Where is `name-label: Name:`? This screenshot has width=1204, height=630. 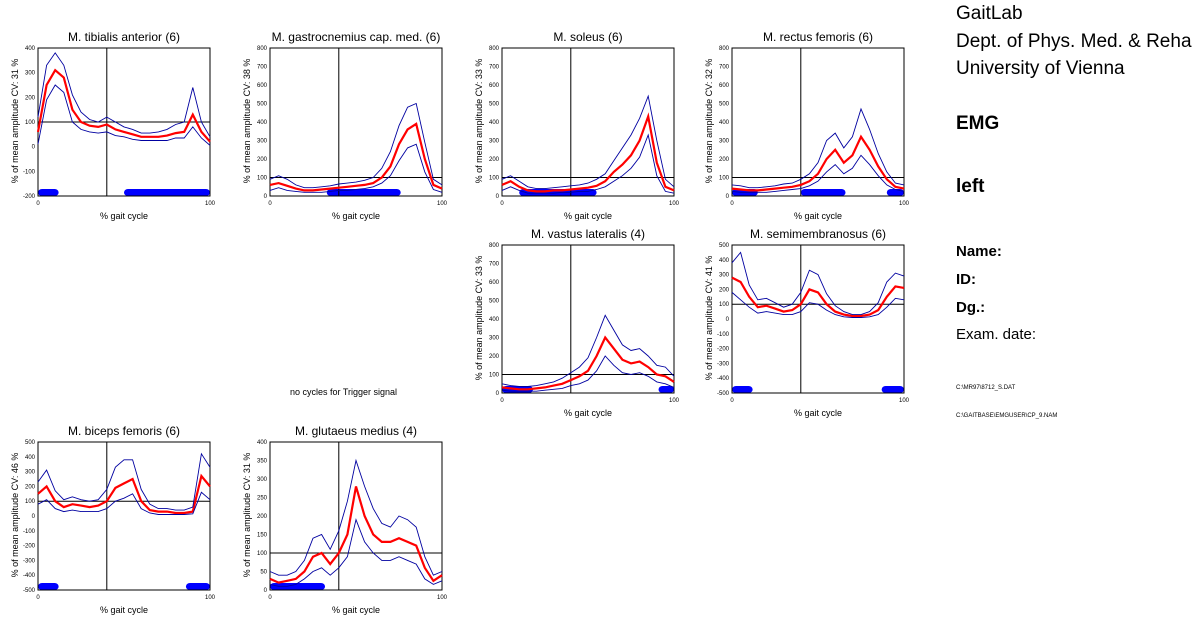 name-label: Name: is located at coordinates (979, 251).